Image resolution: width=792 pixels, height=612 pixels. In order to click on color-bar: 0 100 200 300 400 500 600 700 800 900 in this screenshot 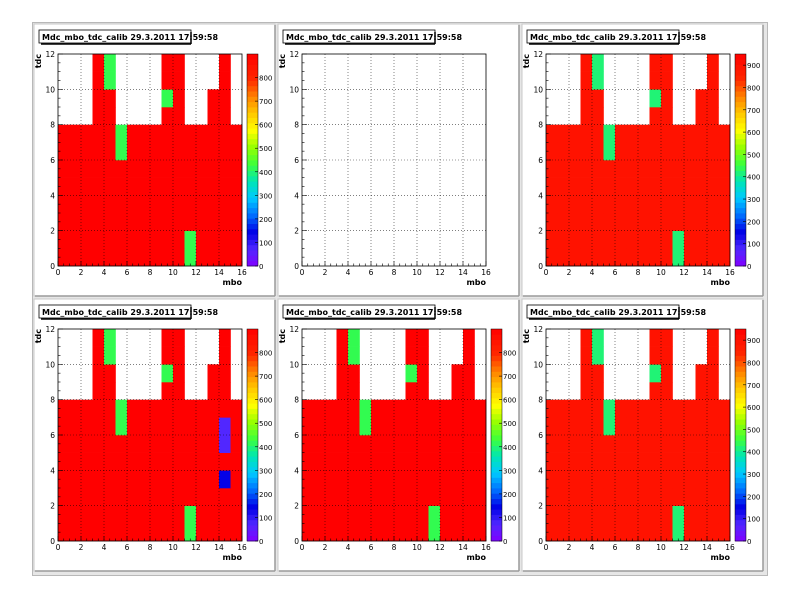, I will do `click(747, 162)`.